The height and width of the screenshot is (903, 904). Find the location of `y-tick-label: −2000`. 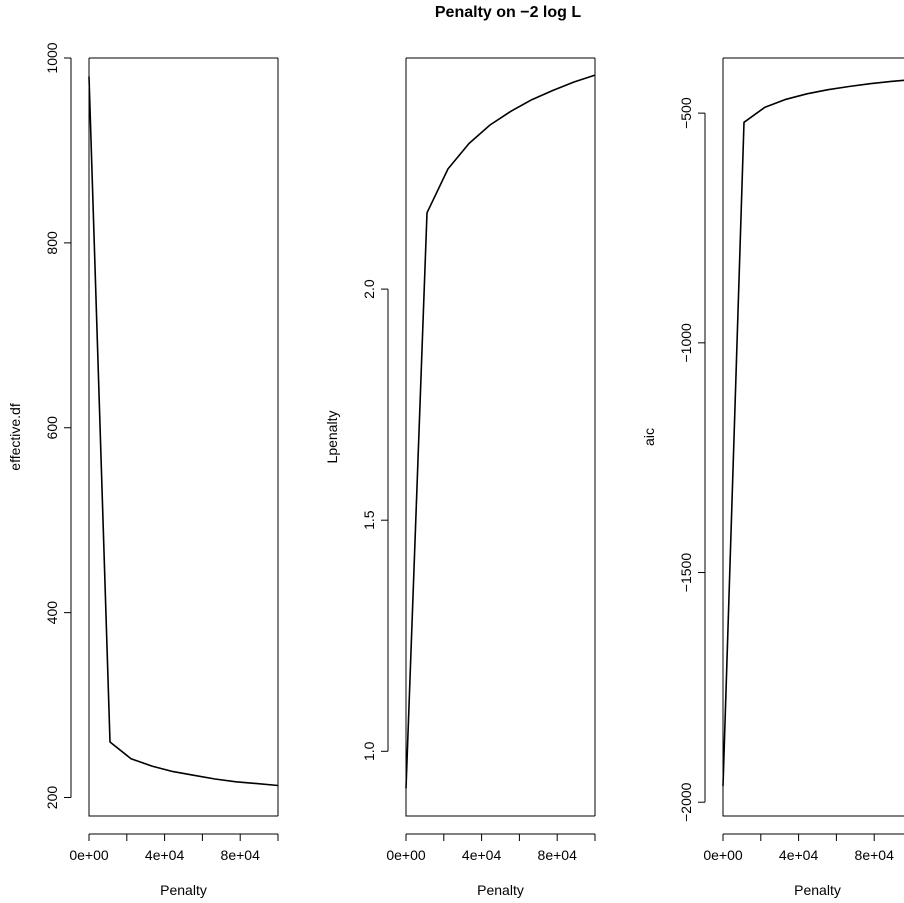

y-tick-label: −2000 is located at coordinates (686, 802).